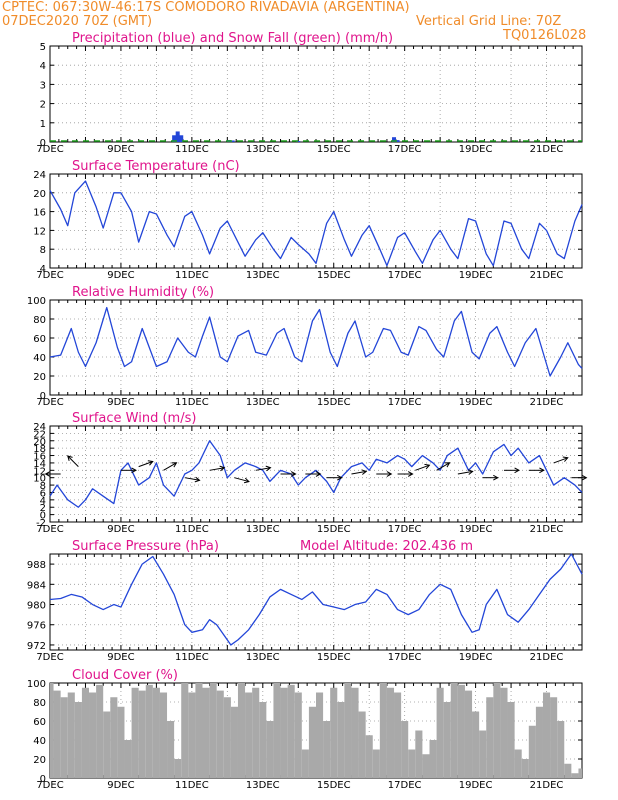  Describe the element at coordinates (125, 675) in the screenshot. I see `cloud-title: Cloud Cover (%)` at that location.